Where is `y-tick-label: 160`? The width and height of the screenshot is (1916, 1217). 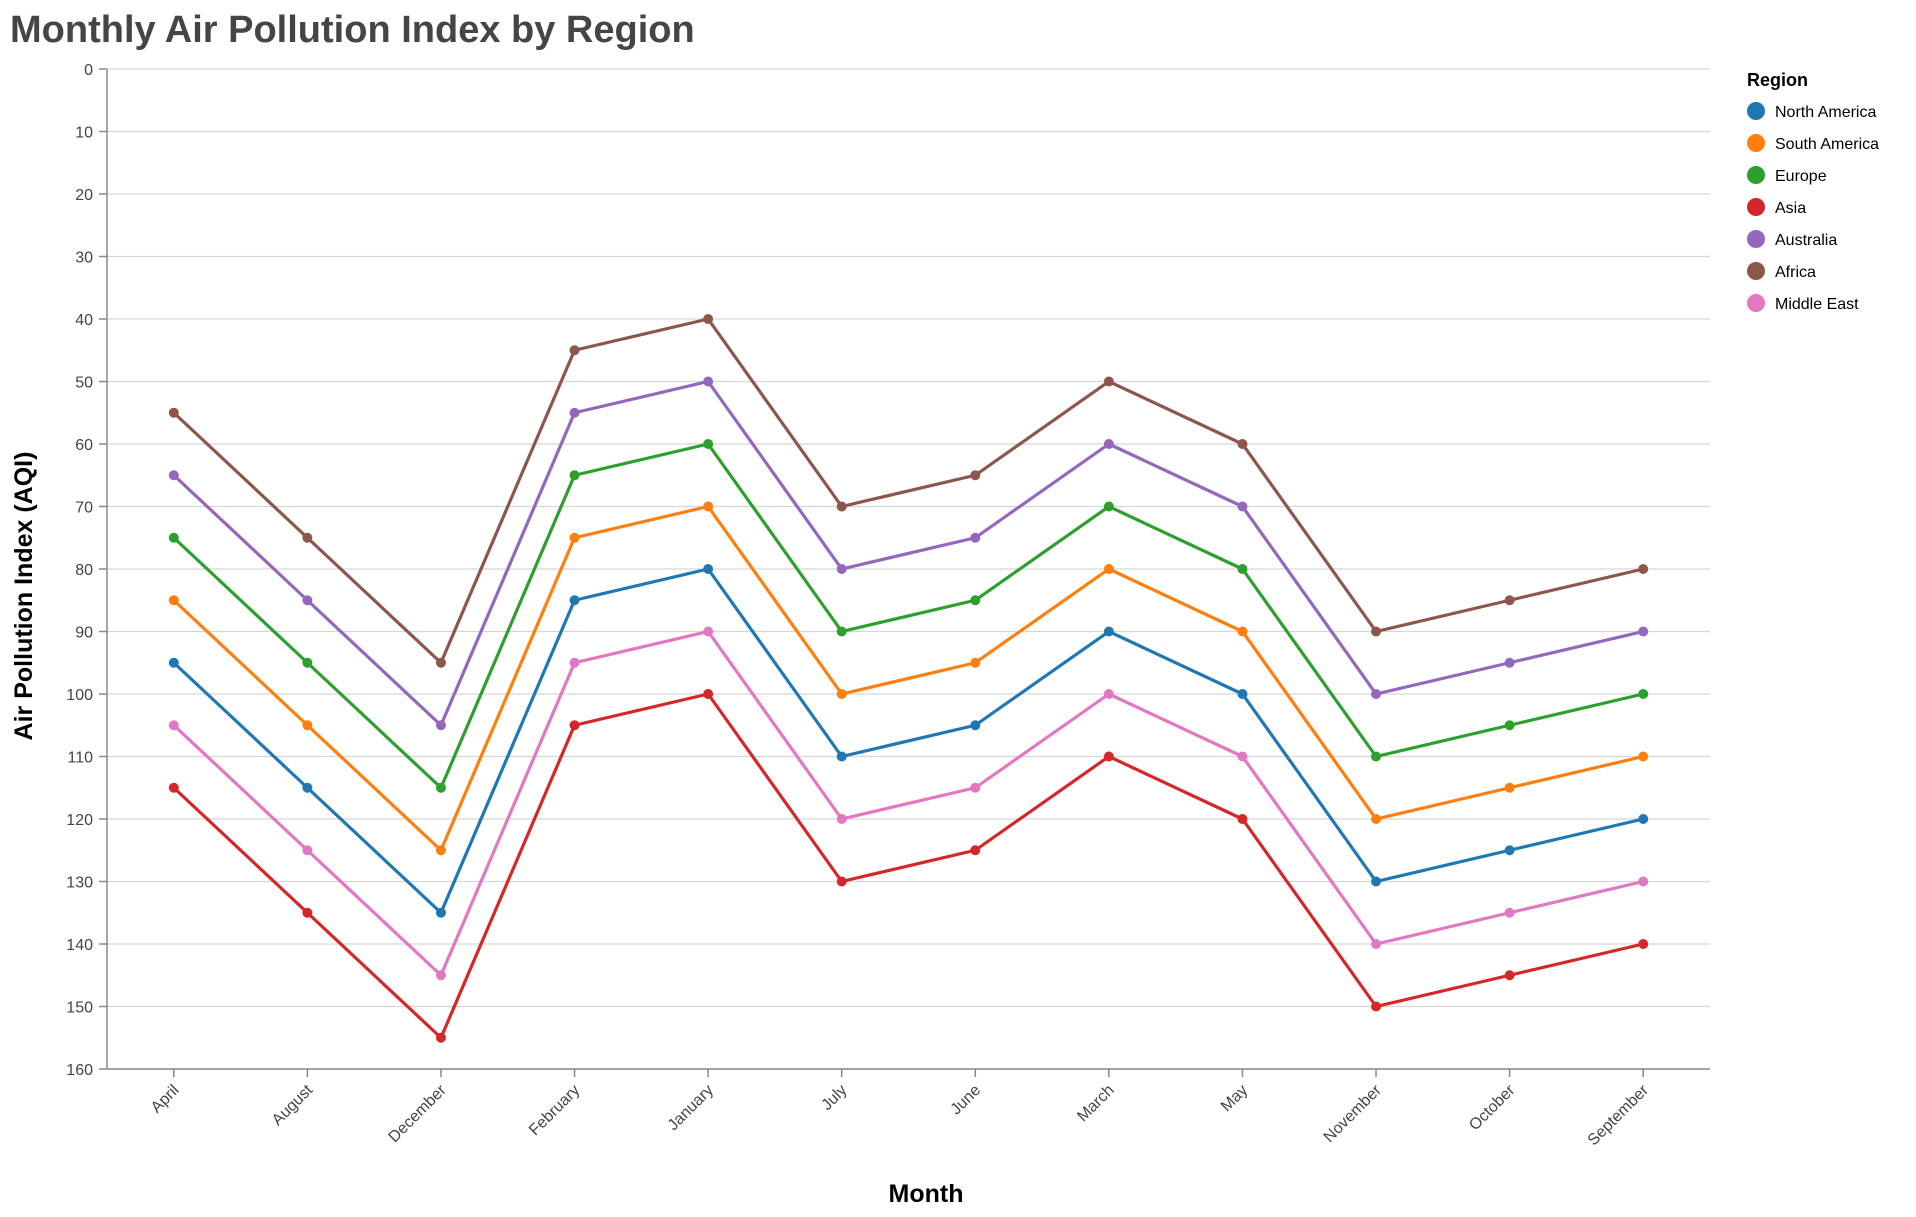 y-tick-label: 160 is located at coordinates (79, 1070).